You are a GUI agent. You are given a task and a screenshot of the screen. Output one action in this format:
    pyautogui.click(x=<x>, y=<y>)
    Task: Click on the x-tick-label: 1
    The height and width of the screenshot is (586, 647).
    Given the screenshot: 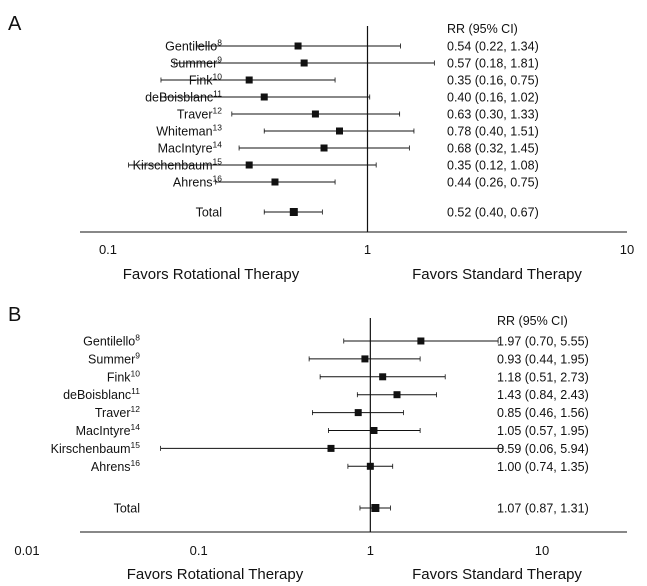 What is the action you would take?
    pyautogui.click(x=370, y=550)
    